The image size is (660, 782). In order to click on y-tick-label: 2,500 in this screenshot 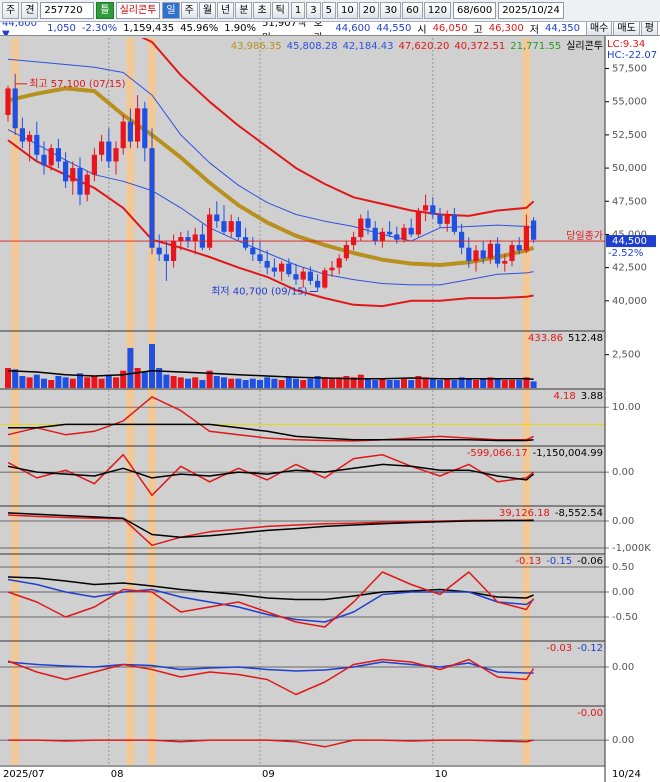, I will do `click(626, 355)`.